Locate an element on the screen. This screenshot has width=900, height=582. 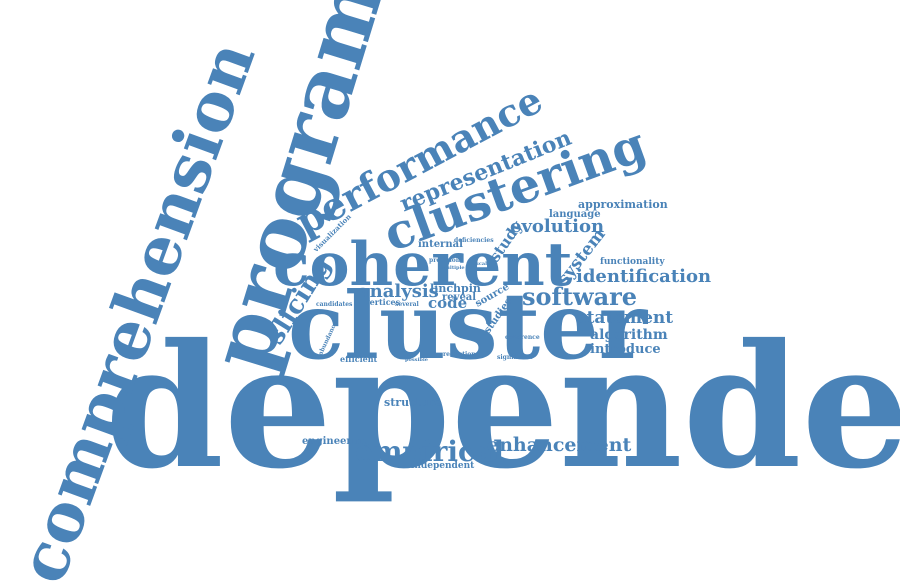
word-internal: internal is located at coordinates (440, 244).